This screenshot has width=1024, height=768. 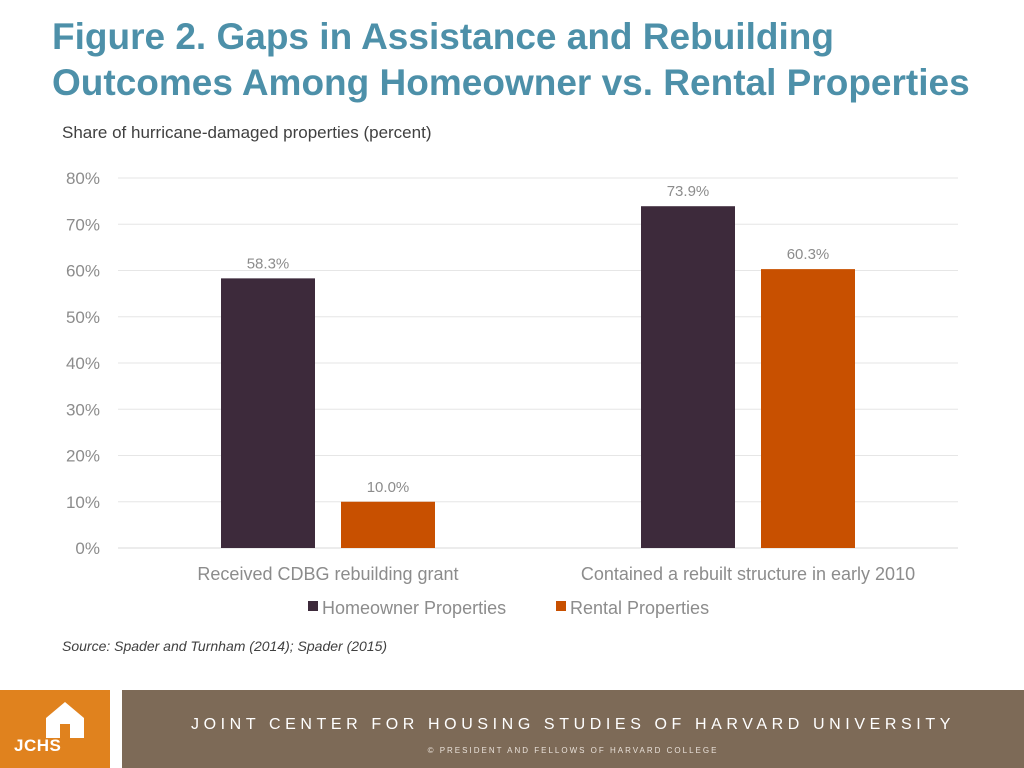 I want to click on legend-label: Rental Properties, so click(x=639, y=608).